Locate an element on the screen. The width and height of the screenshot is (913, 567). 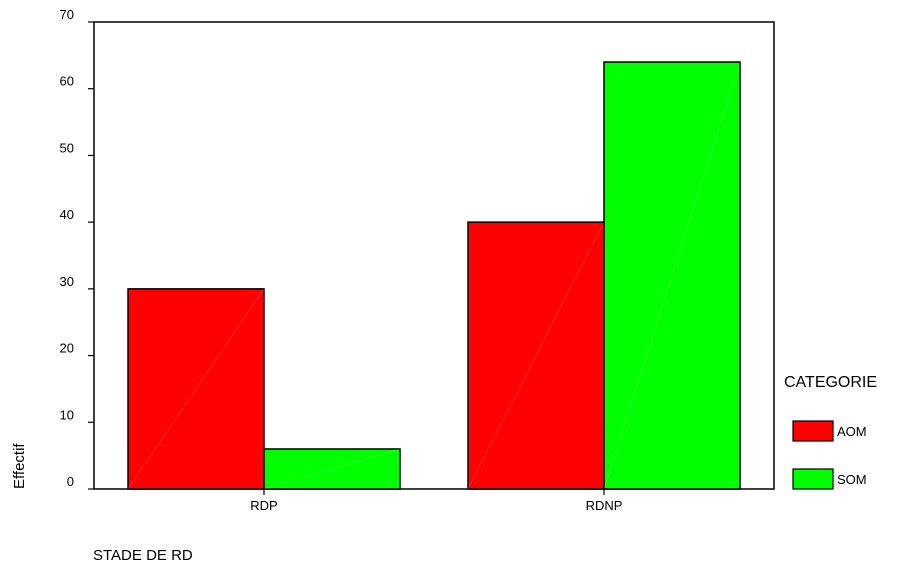
x-axis-title: STADE DE RD is located at coordinates (143, 555).